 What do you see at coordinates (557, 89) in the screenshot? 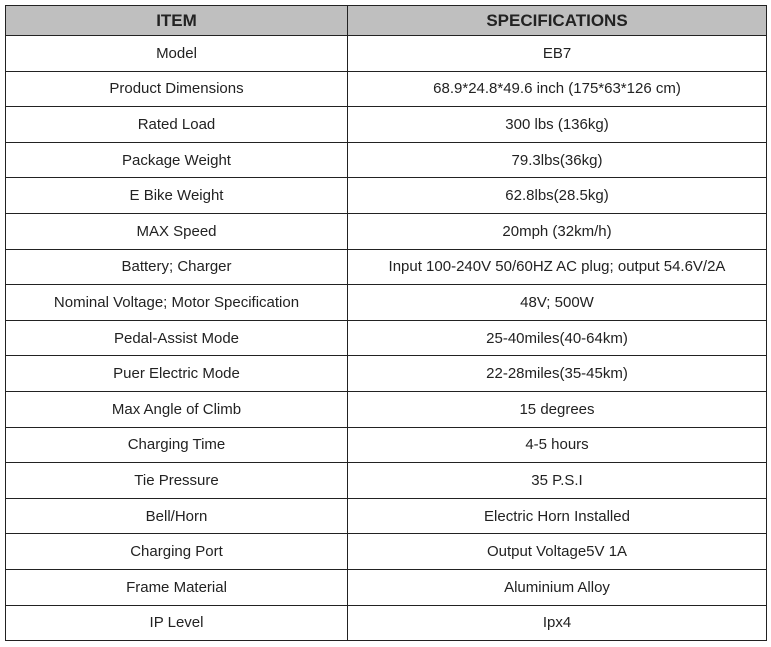
I see `spec-cell: 68.9*24.8*49.6 inch (175*63*126 cm)` at bounding box center [557, 89].